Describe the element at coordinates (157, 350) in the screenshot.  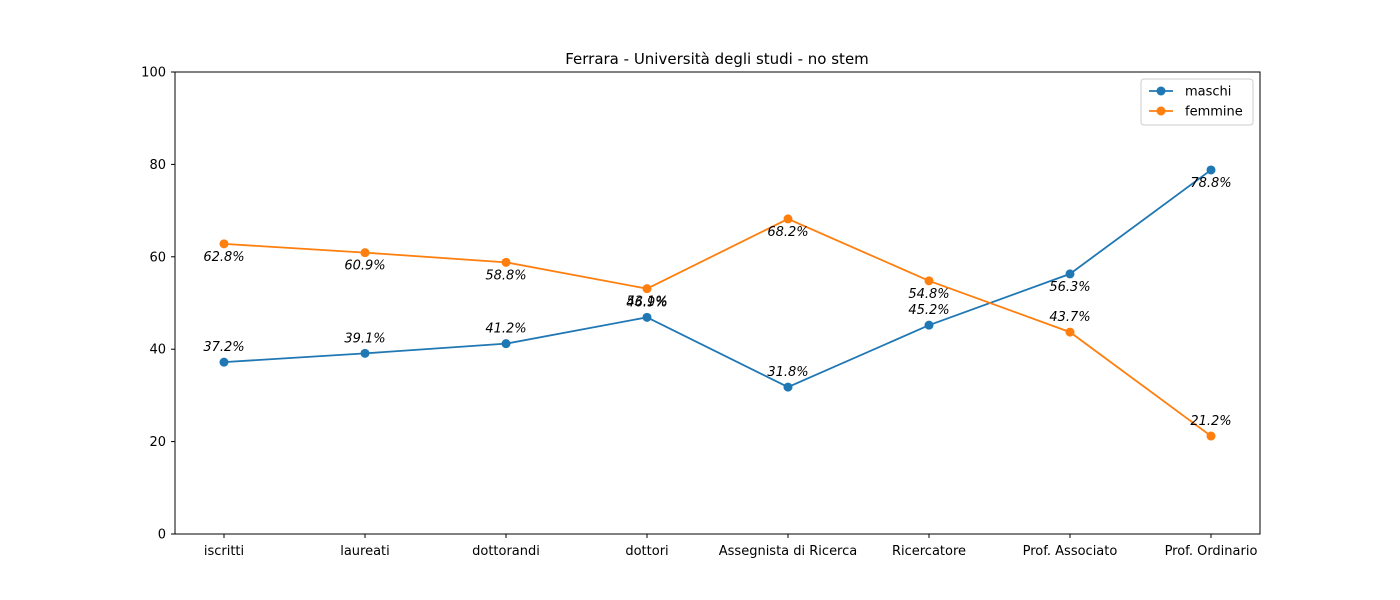
I see `y-tick-label: 40` at that location.